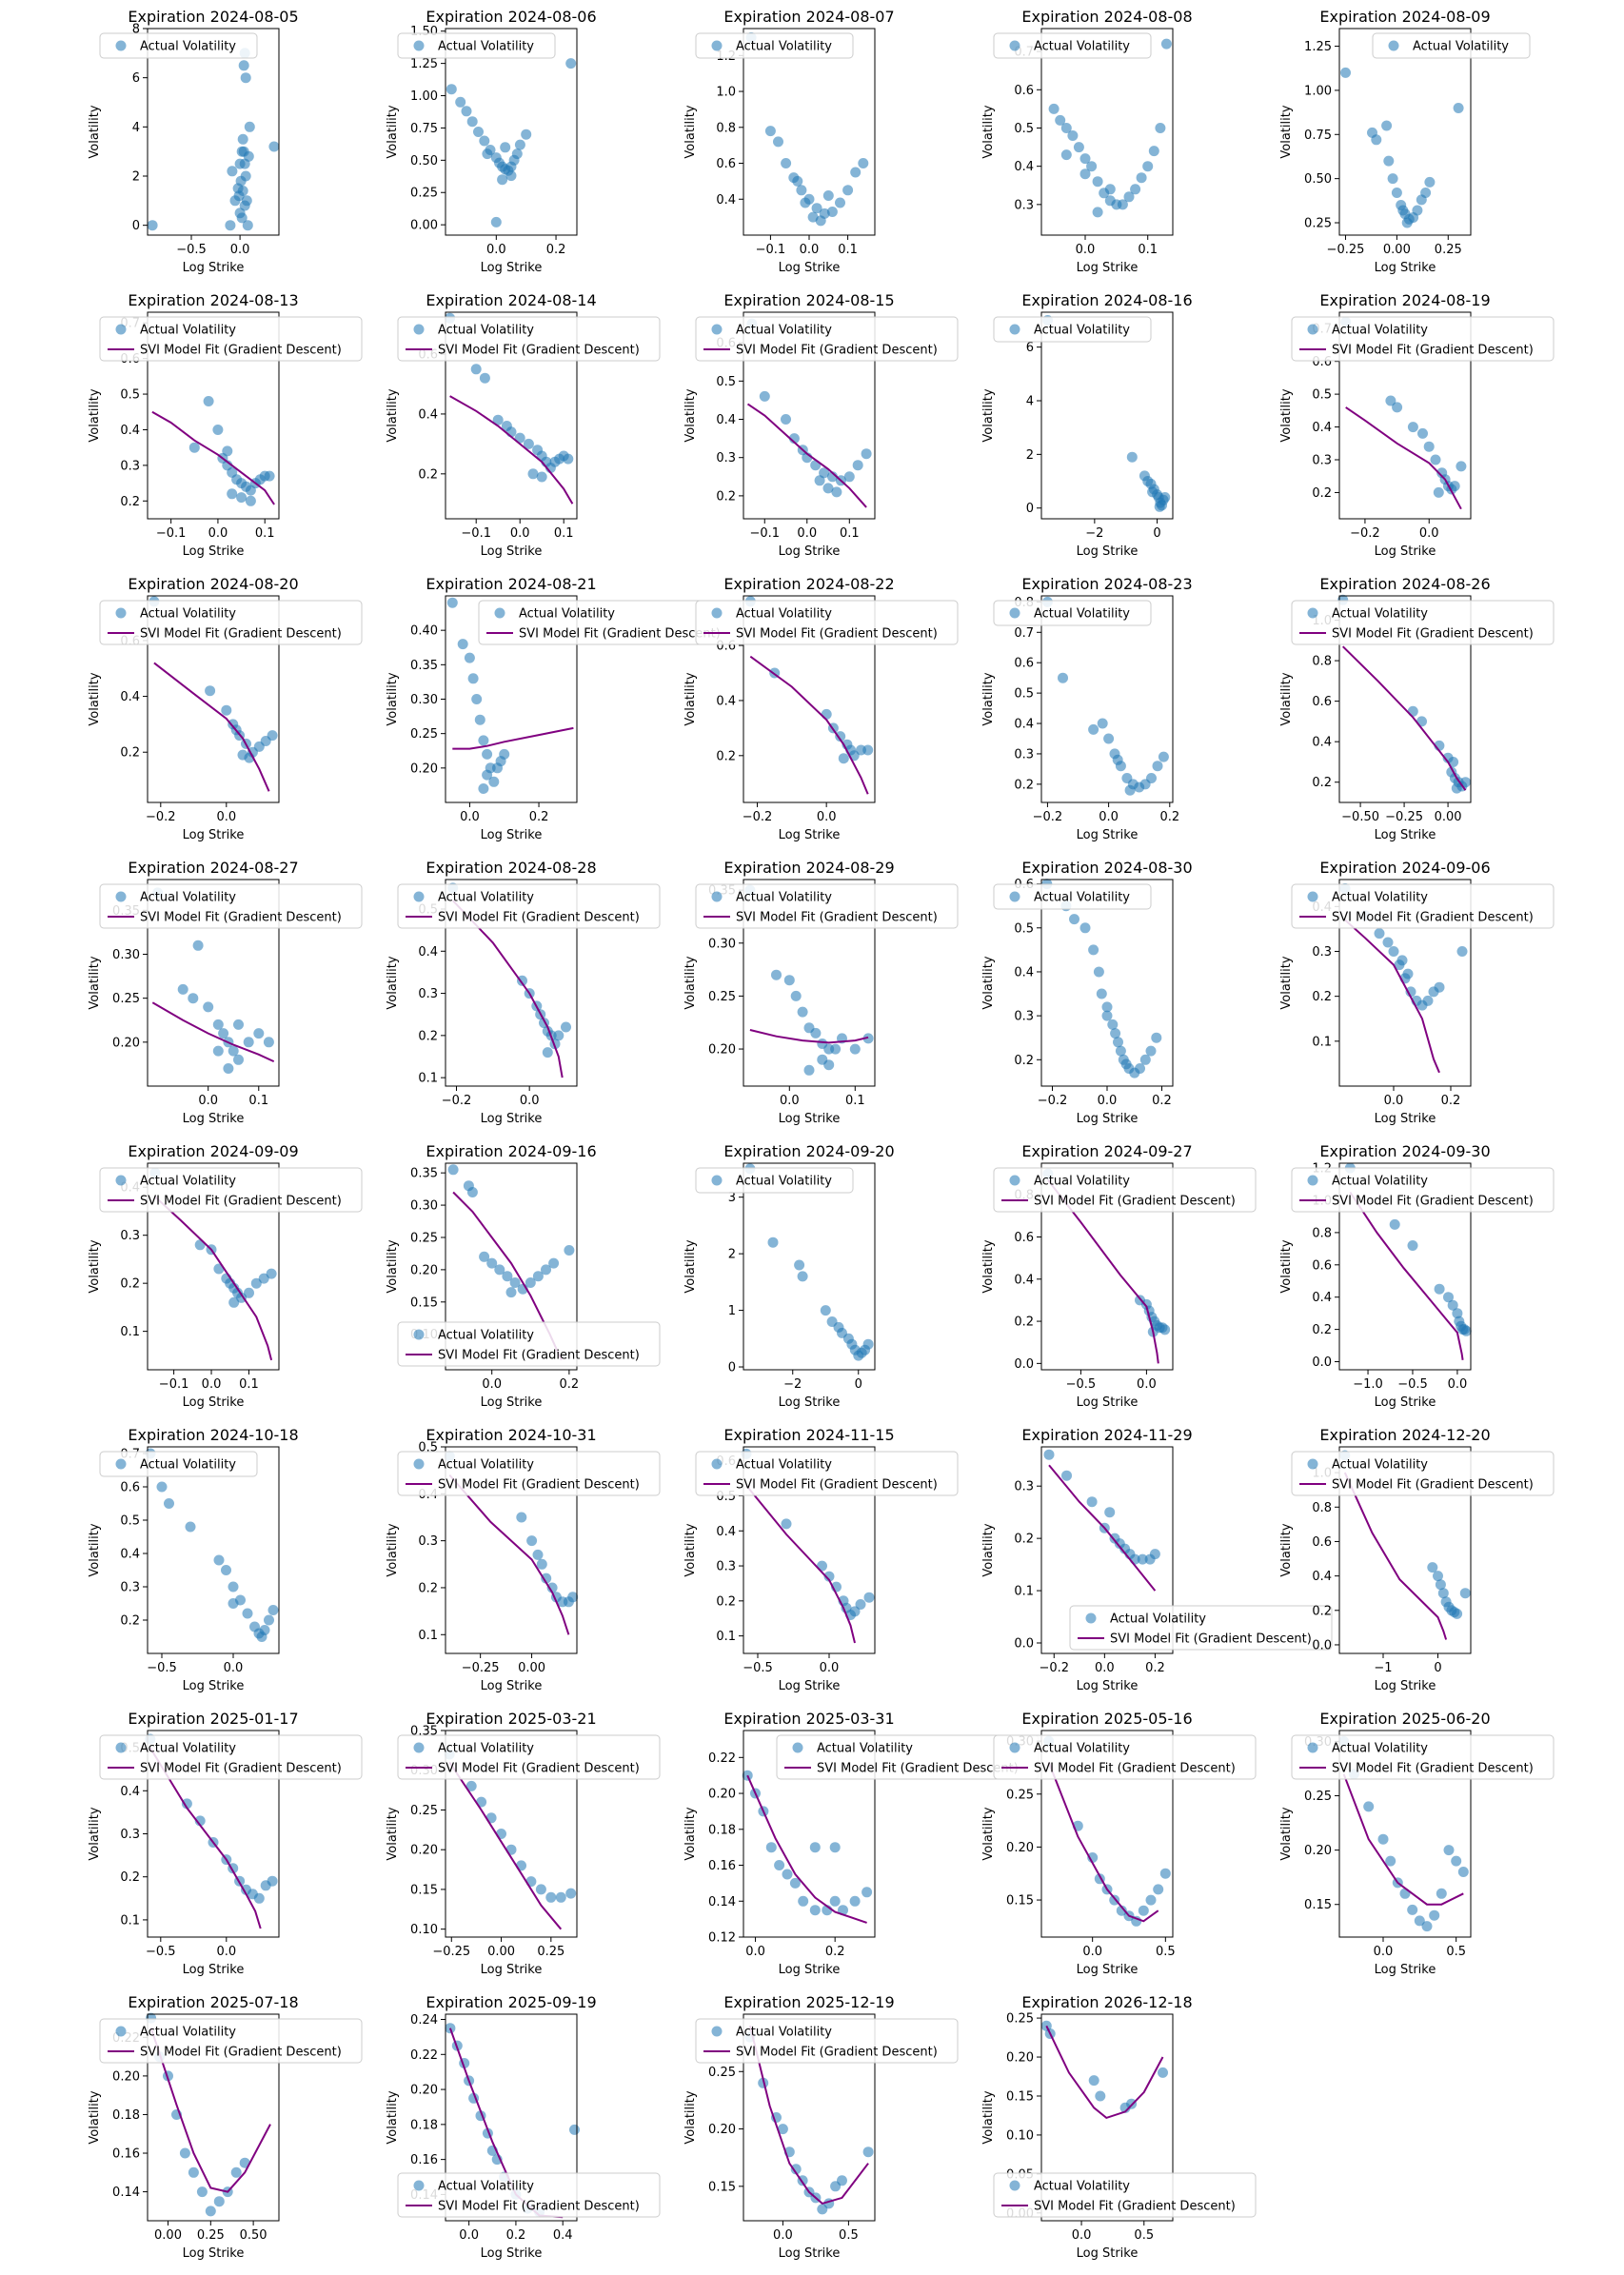 The image size is (1624, 2275). Describe the element at coordinates (1024, 1487) in the screenshot. I see `y-tick-label: 0.3` at that location.